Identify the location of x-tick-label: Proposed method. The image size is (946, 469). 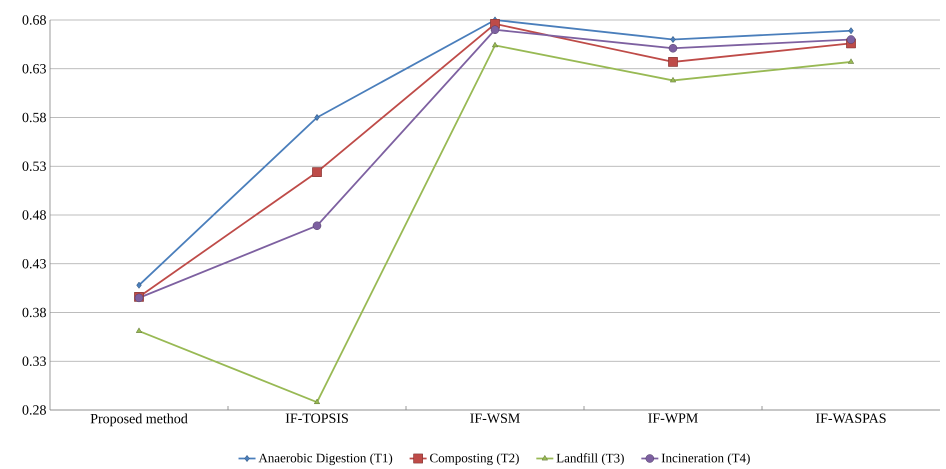
(139, 420).